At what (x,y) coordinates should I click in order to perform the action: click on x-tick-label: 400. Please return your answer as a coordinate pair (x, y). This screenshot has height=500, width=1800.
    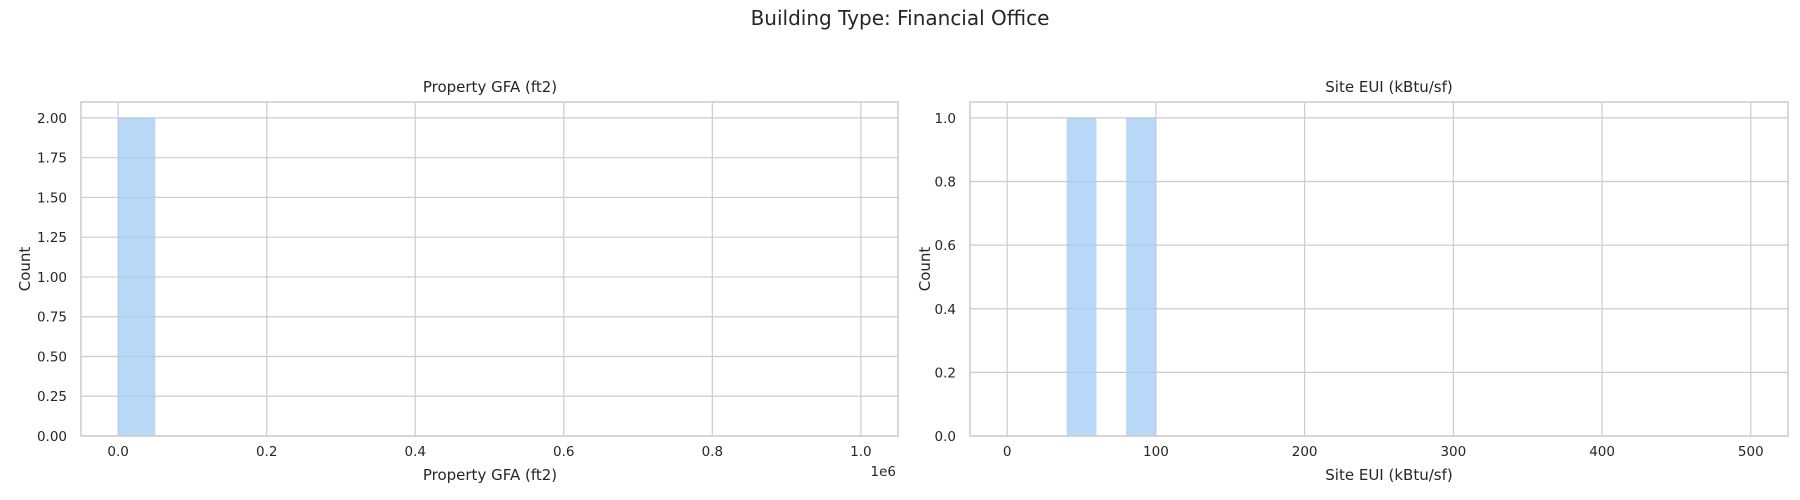
    Looking at the image, I should click on (1602, 452).